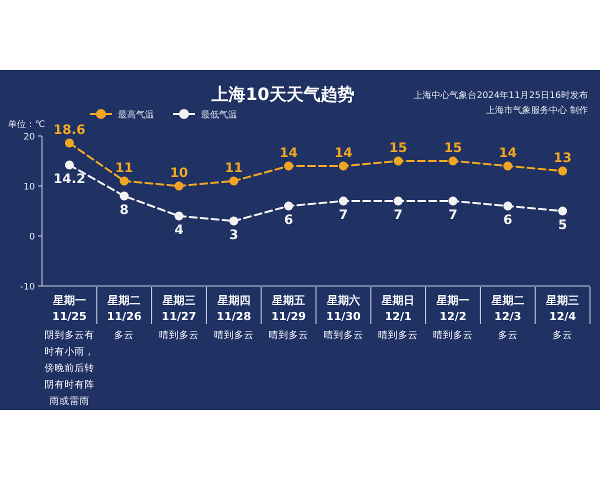  What do you see at coordinates (507, 317) in the screenshot?
I see `x-tick-label: 星期二 12/3 多云` at bounding box center [507, 317].